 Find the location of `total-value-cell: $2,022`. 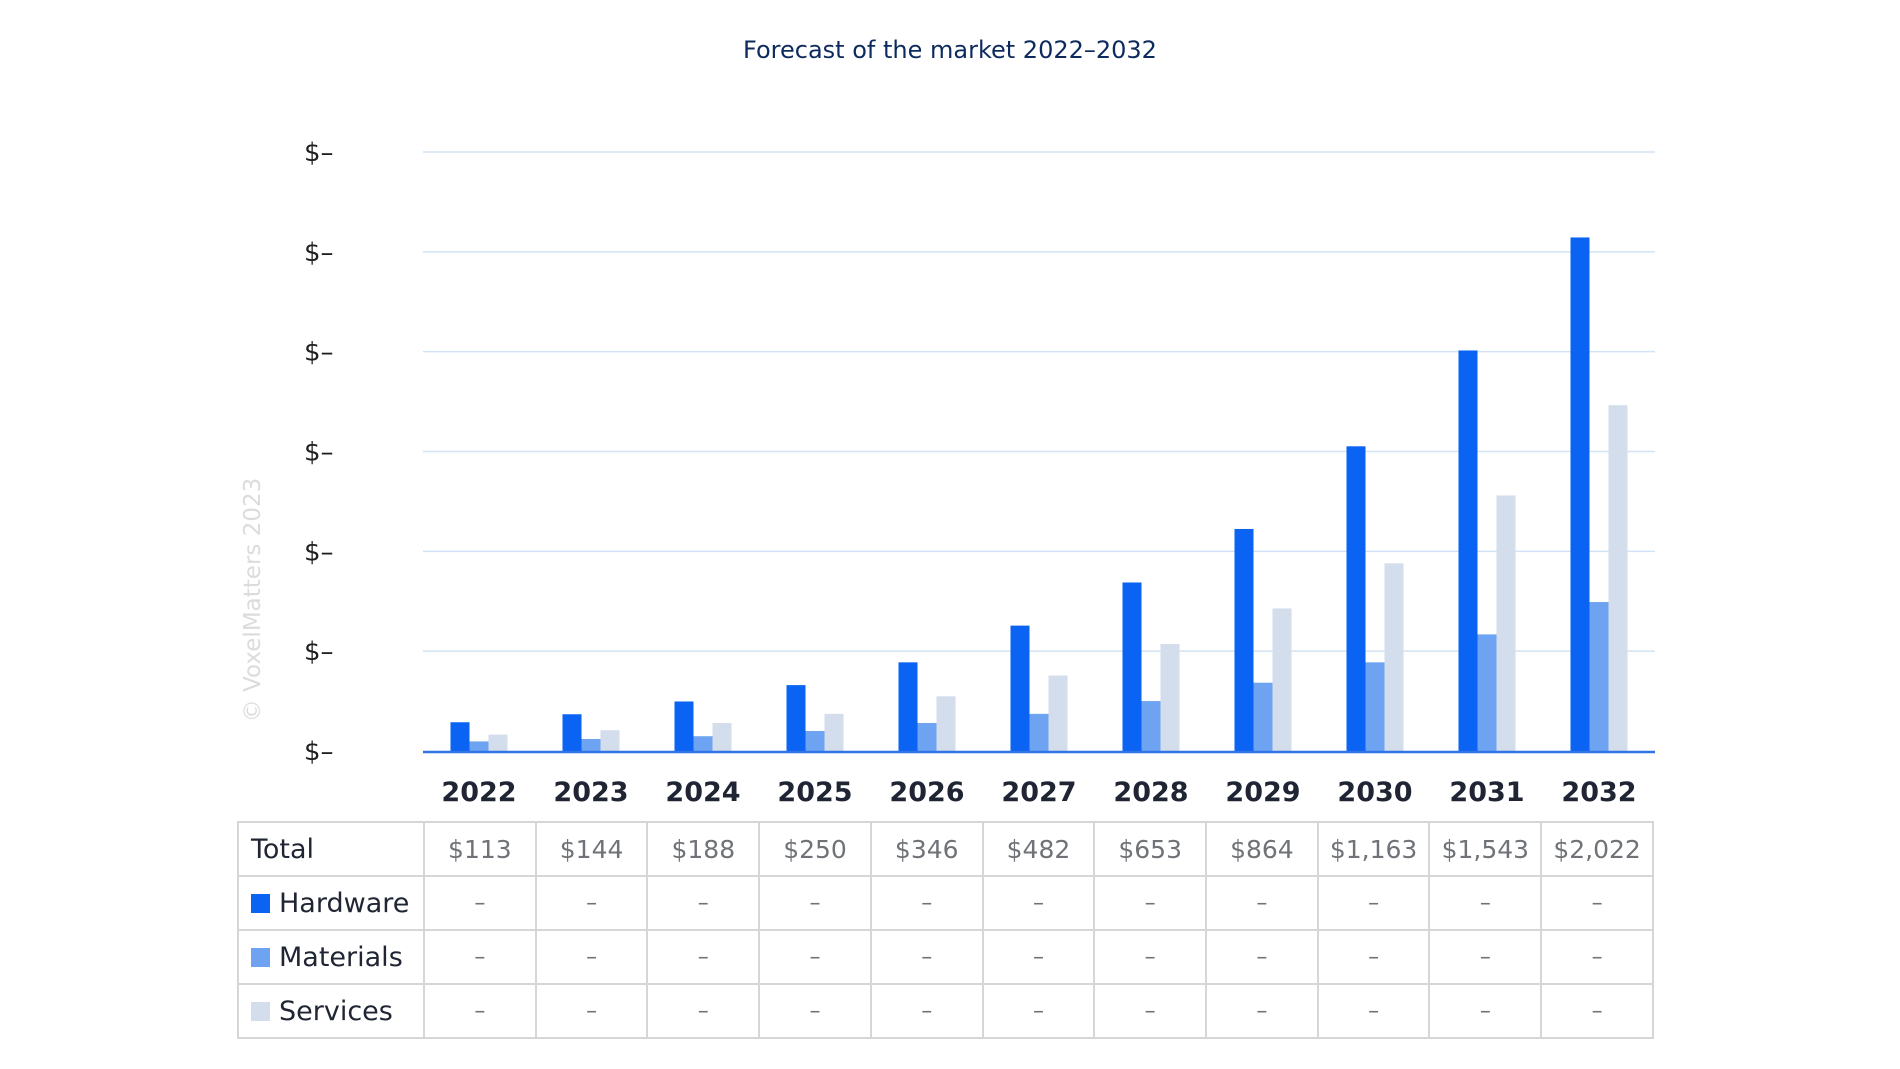

total-value-cell: $2,022 is located at coordinates (1597, 849).